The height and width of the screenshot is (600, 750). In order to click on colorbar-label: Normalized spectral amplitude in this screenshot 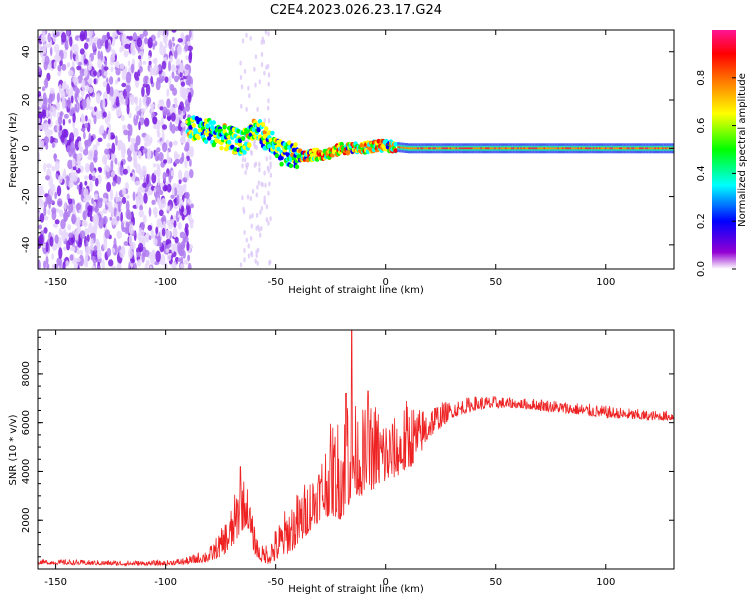, I will do `click(742, 150)`.